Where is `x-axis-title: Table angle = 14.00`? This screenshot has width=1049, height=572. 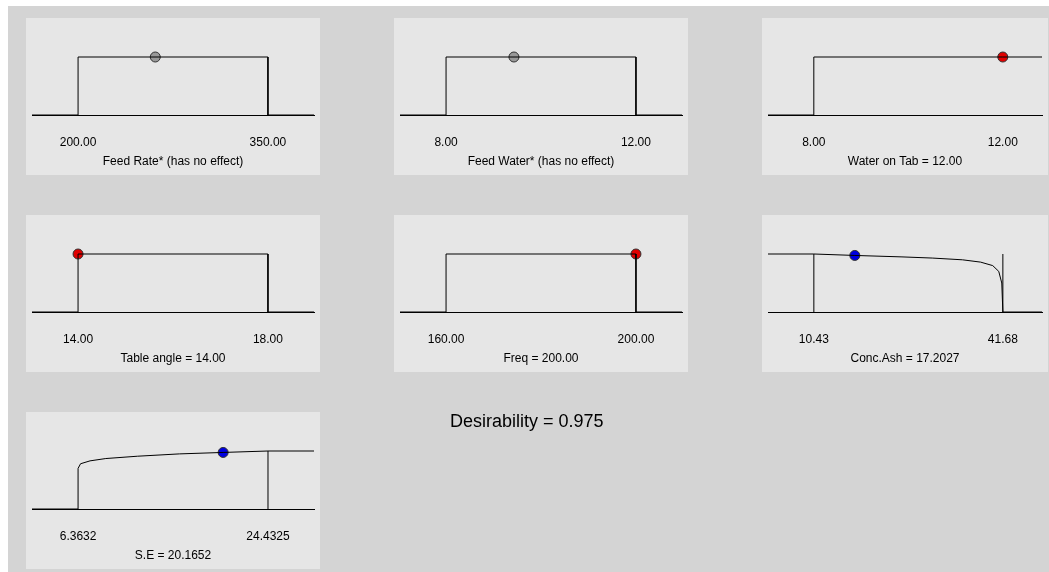 x-axis-title: Table angle = 14.00 is located at coordinates (173, 358).